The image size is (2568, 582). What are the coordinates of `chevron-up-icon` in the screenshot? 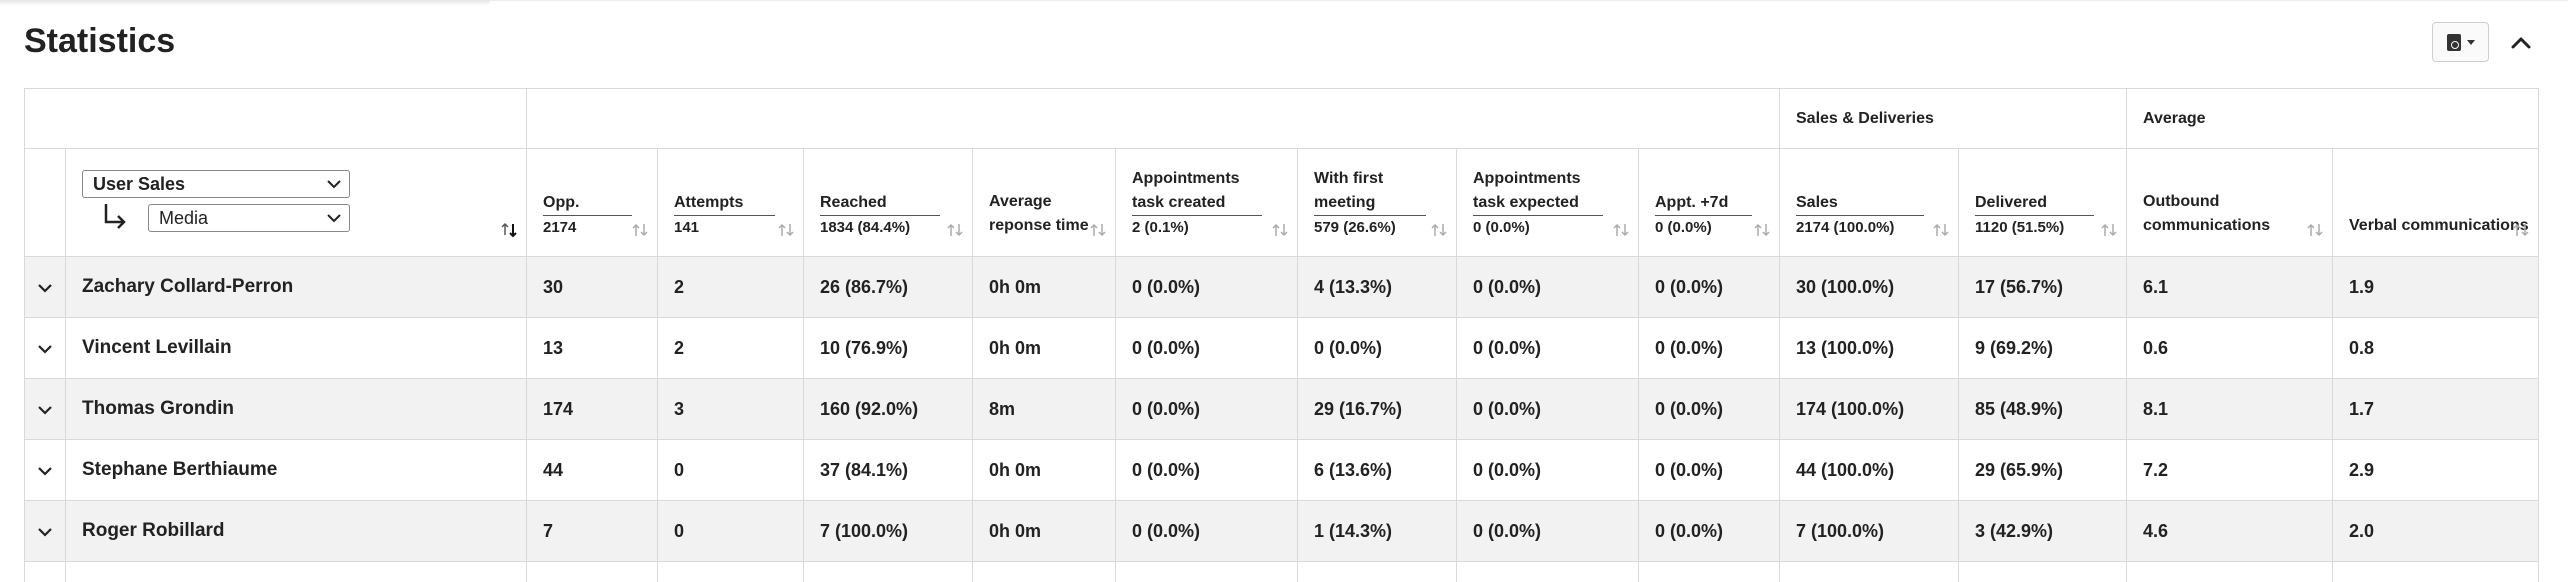 It's located at (2521, 43).